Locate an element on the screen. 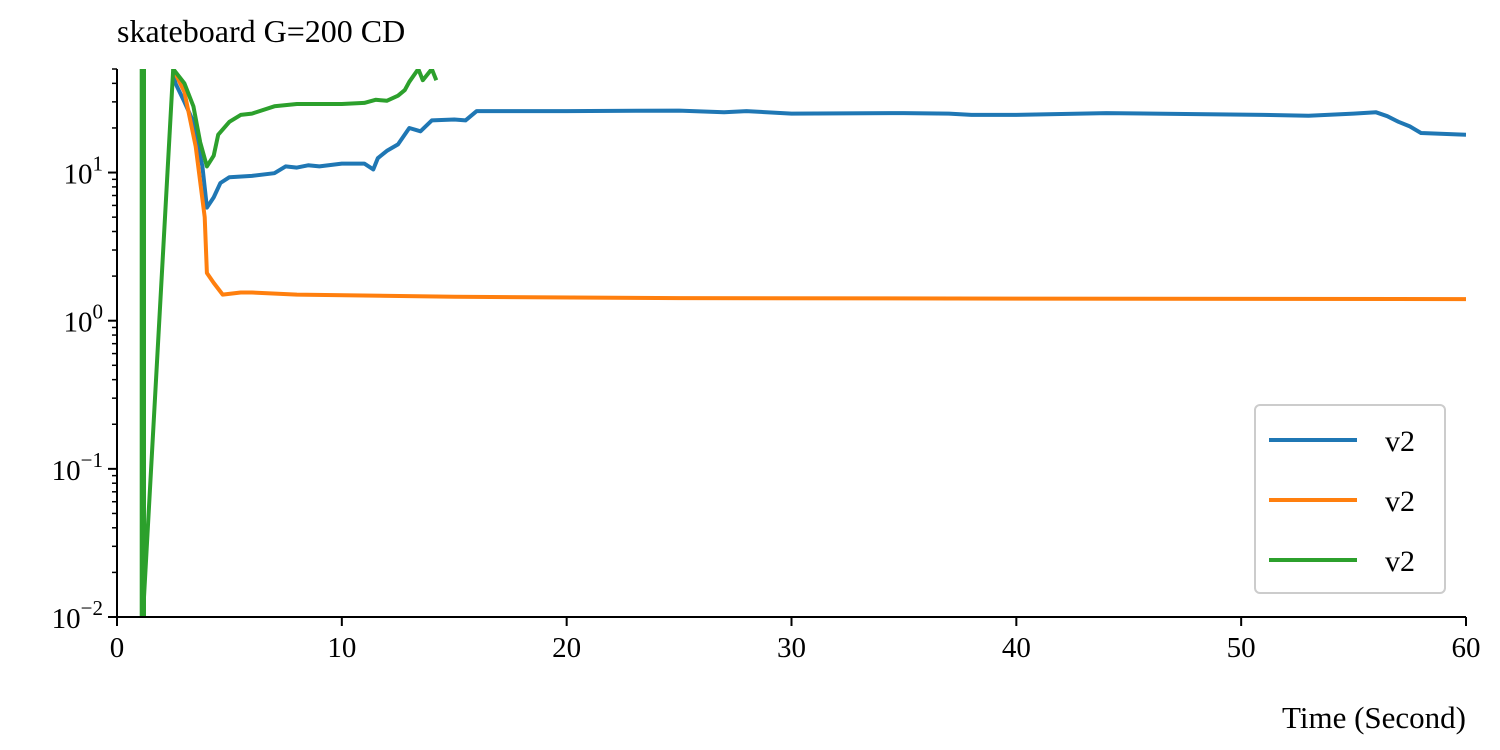 This screenshot has width=1500, height=750. x-tick-label: 20 is located at coordinates (566, 648).